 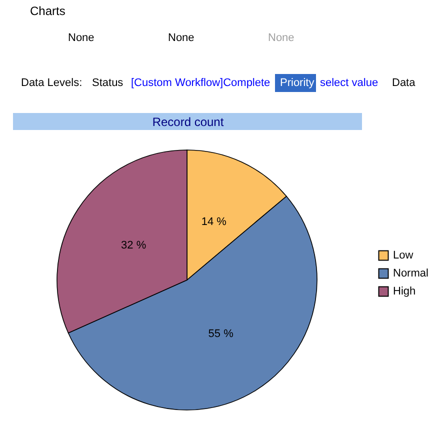 I want to click on text: Data Levels:, so click(x=51, y=83).